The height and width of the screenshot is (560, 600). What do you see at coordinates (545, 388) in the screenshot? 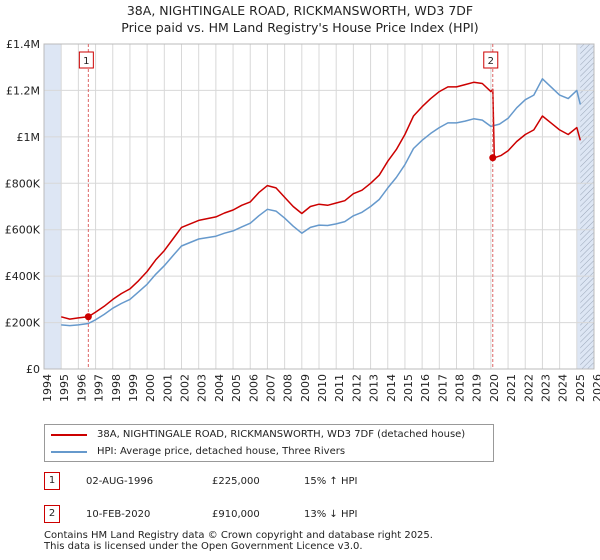
I see `x-tick-label: 2023` at bounding box center [545, 388].